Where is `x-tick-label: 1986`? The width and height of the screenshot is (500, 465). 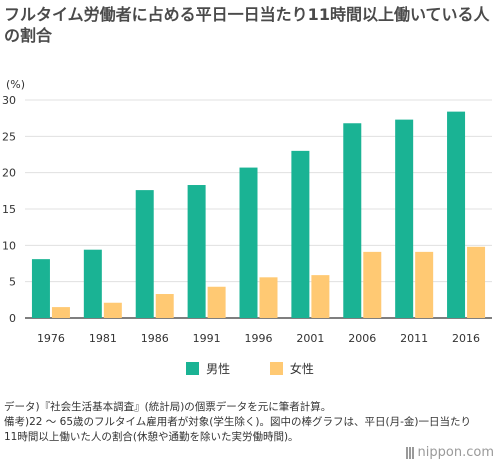 x-tick-label: 1986 is located at coordinates (155, 338).